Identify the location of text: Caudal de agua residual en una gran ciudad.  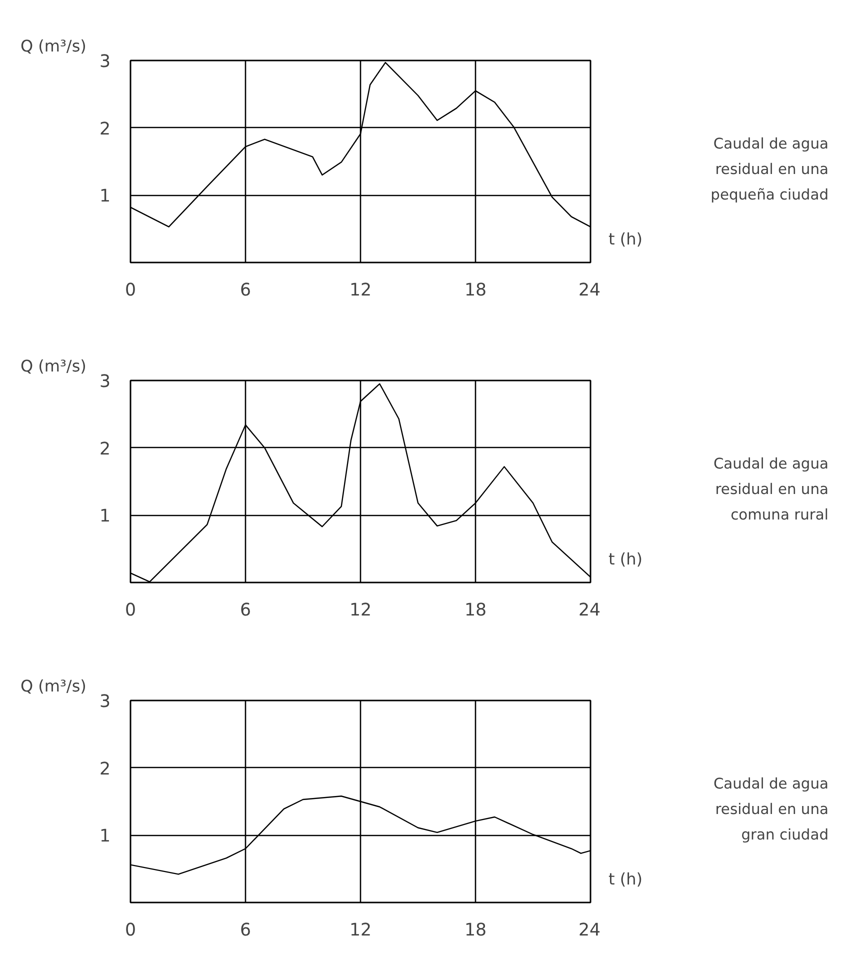
(771, 810).